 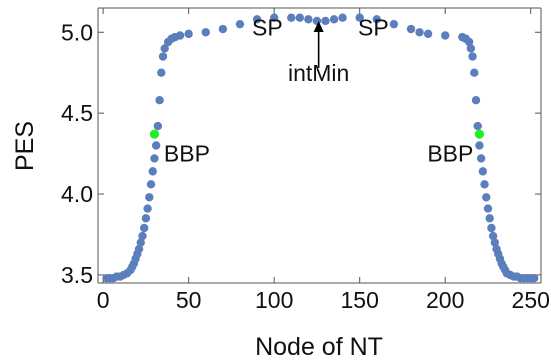 What do you see at coordinates (319, 347) in the screenshot?
I see `x-axis-label: Node of NT` at bounding box center [319, 347].